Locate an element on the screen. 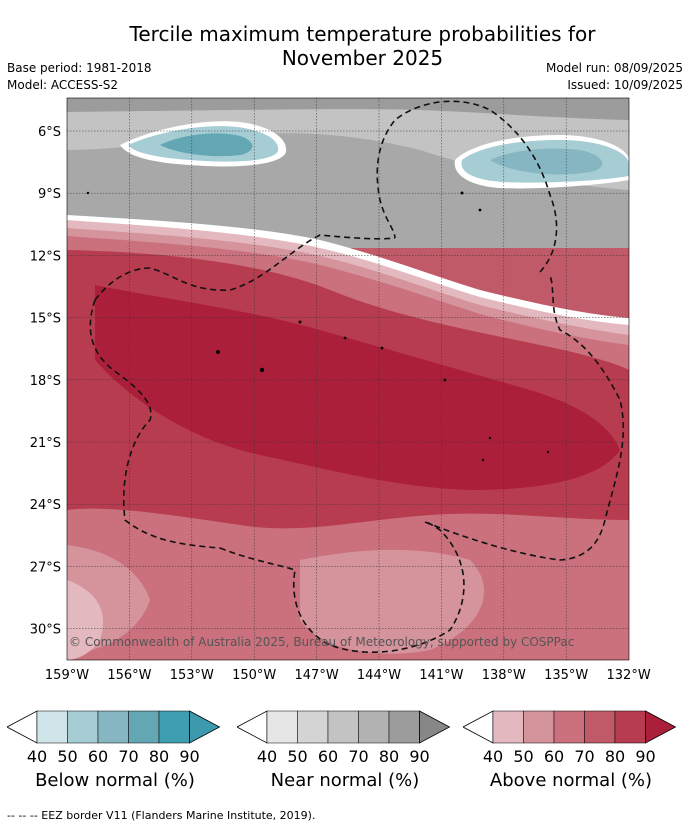 This screenshot has width=690, height=827. base-period: Base period: 1981-2018 is located at coordinates (79, 68).